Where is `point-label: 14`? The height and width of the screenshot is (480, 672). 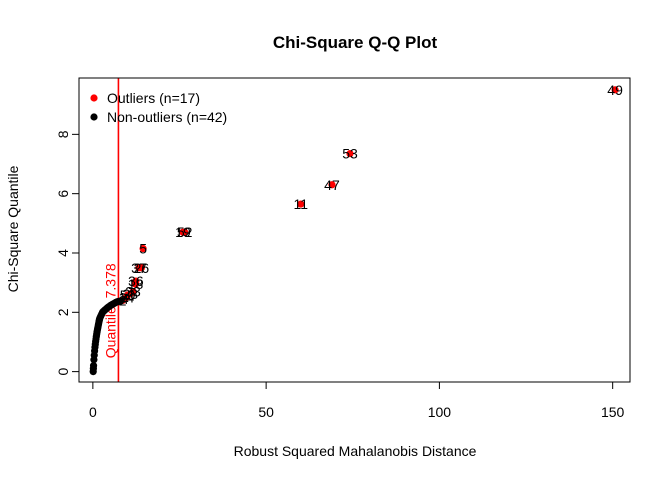 point-label: 14 is located at coordinates (127, 297).